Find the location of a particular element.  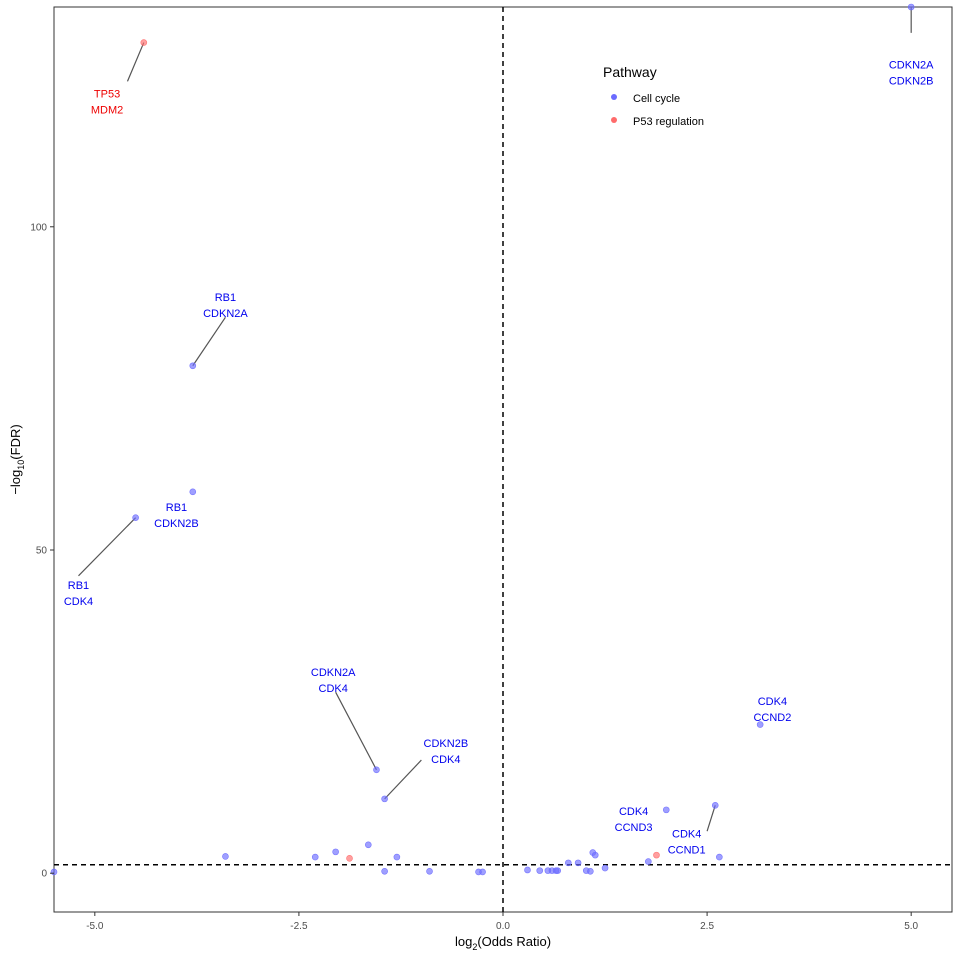

x-tick-label: 5.0 is located at coordinates (911, 926).